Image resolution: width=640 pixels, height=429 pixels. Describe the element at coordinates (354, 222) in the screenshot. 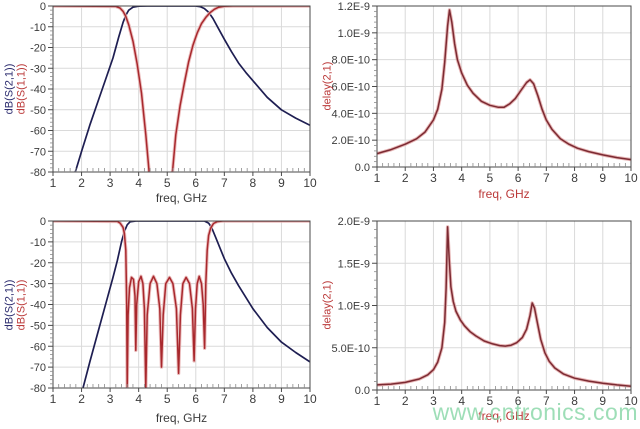

I see `svg-text: 2.0E-9` at that location.